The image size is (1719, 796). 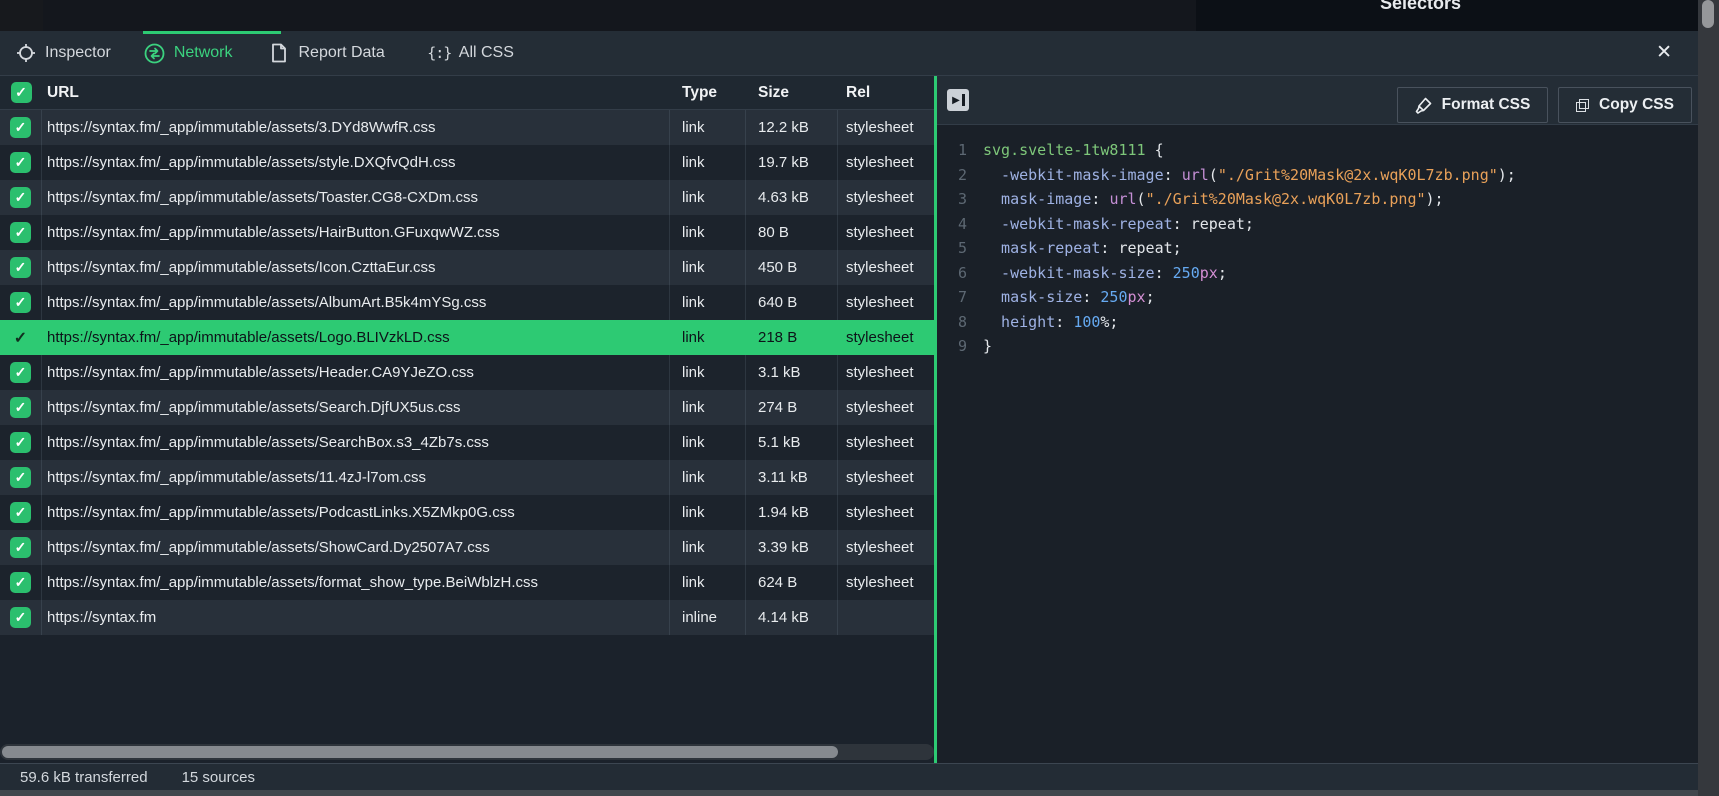 What do you see at coordinates (1118, 223) in the screenshot?
I see `code-text: -webkit-mask-repeat: repeat;` at bounding box center [1118, 223].